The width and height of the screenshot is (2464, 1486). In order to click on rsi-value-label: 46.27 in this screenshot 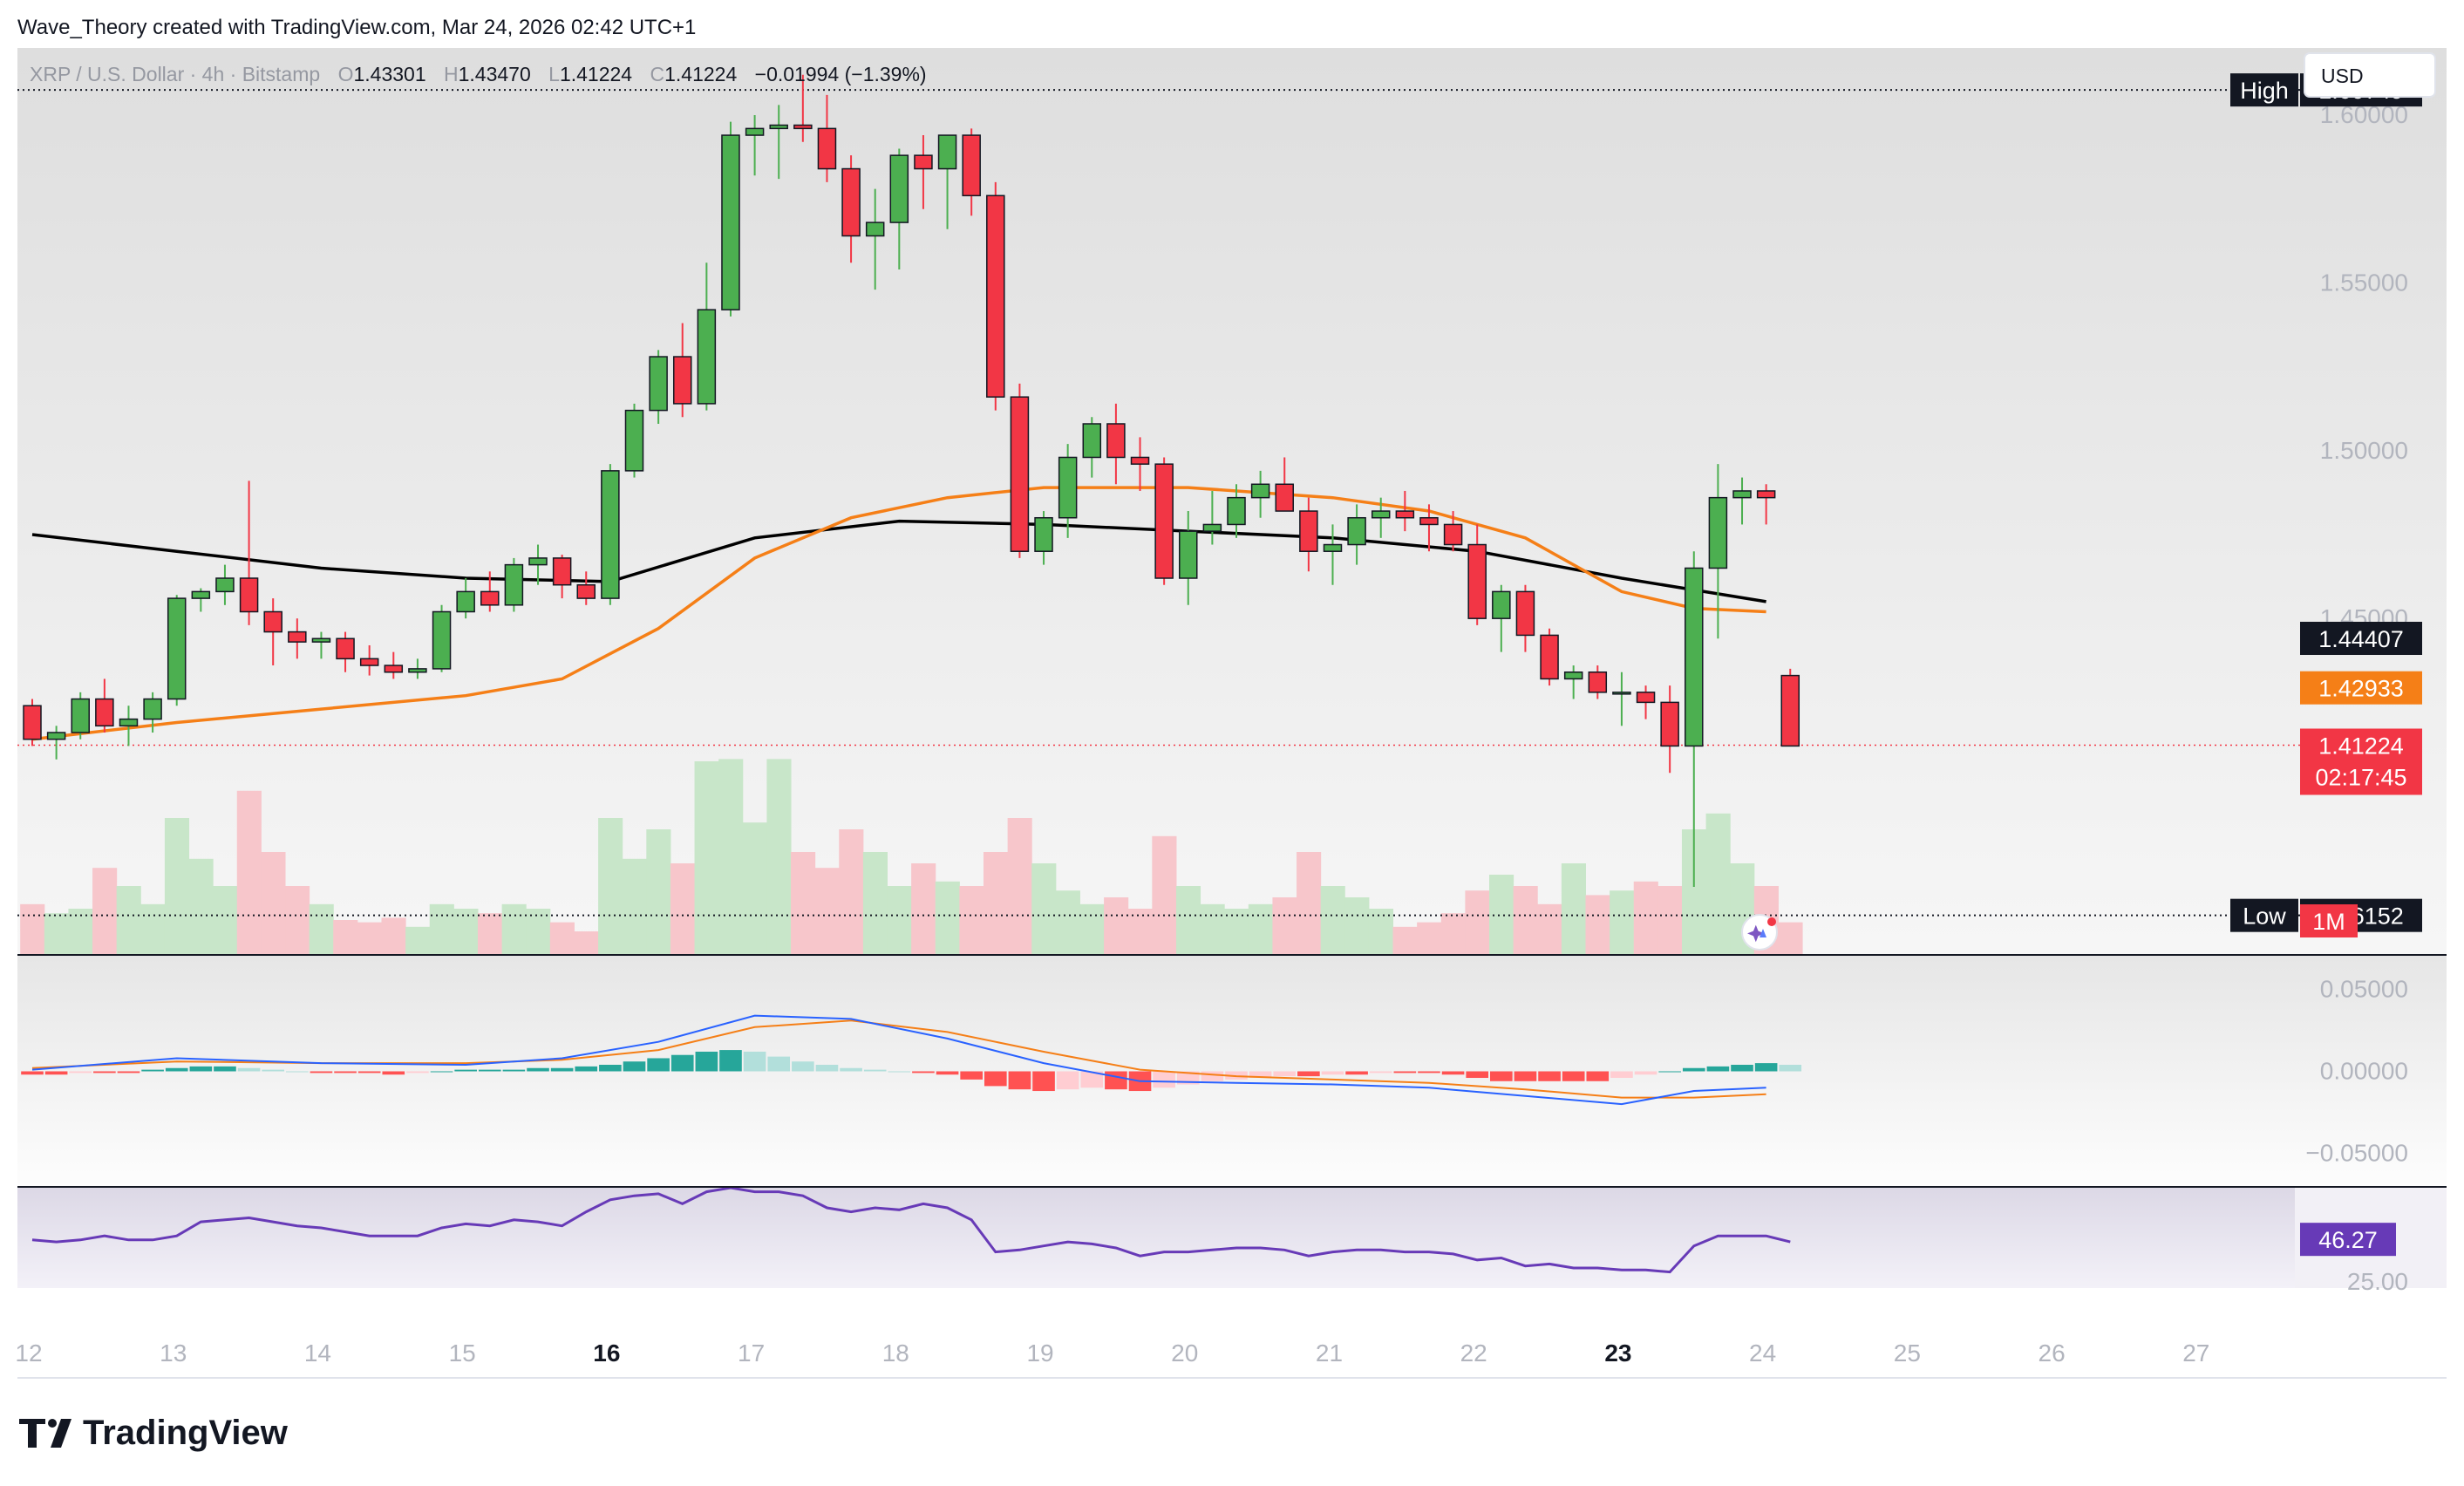, I will do `click(2348, 1240)`.